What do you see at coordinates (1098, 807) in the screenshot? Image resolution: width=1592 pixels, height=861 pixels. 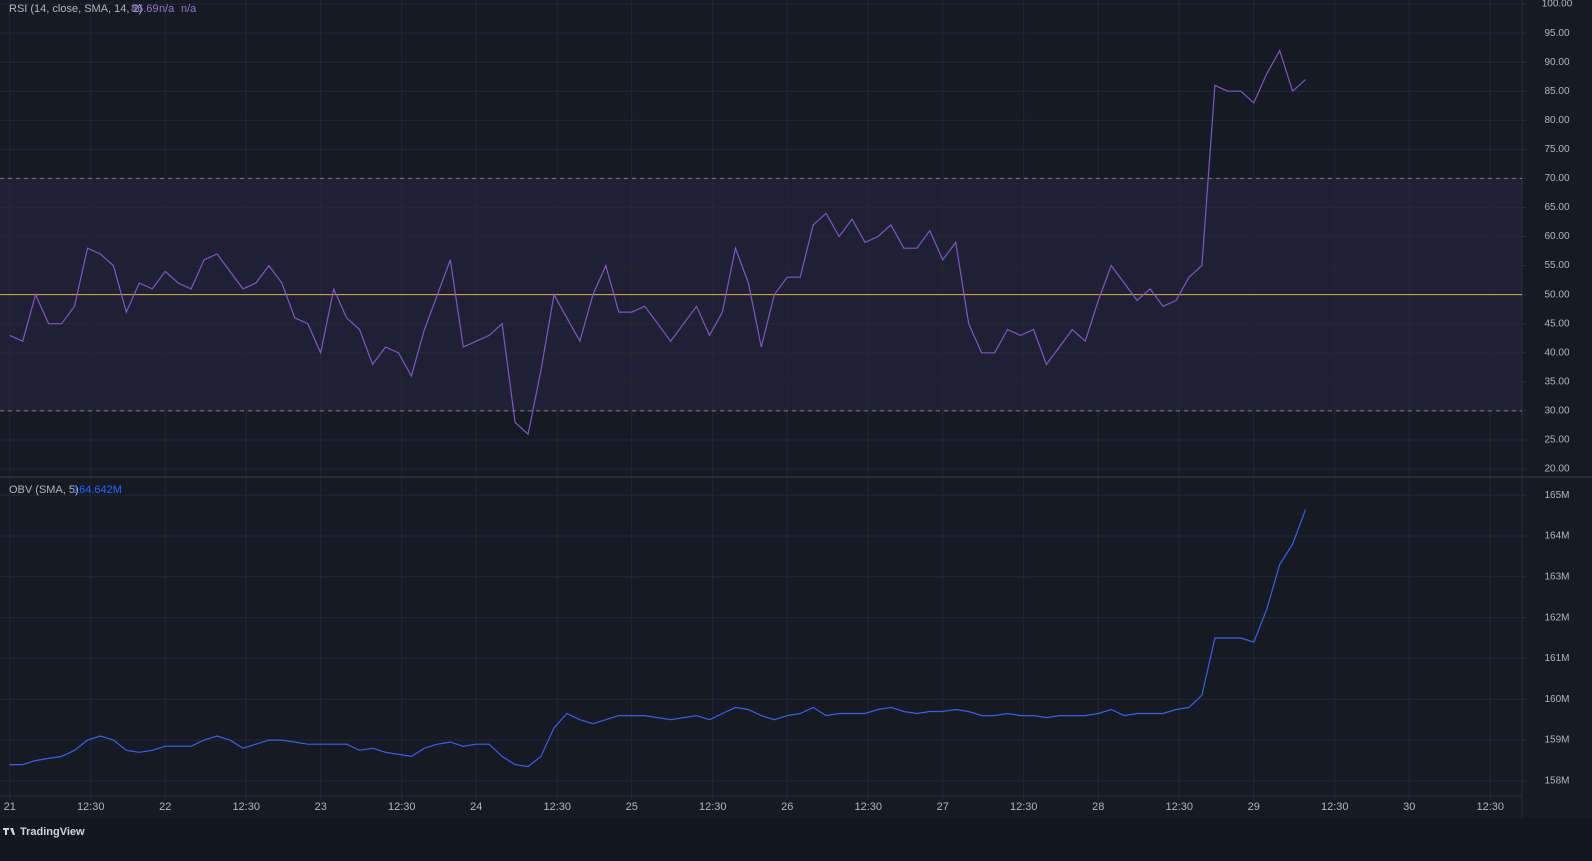 I see `x-tick-label: 28` at bounding box center [1098, 807].